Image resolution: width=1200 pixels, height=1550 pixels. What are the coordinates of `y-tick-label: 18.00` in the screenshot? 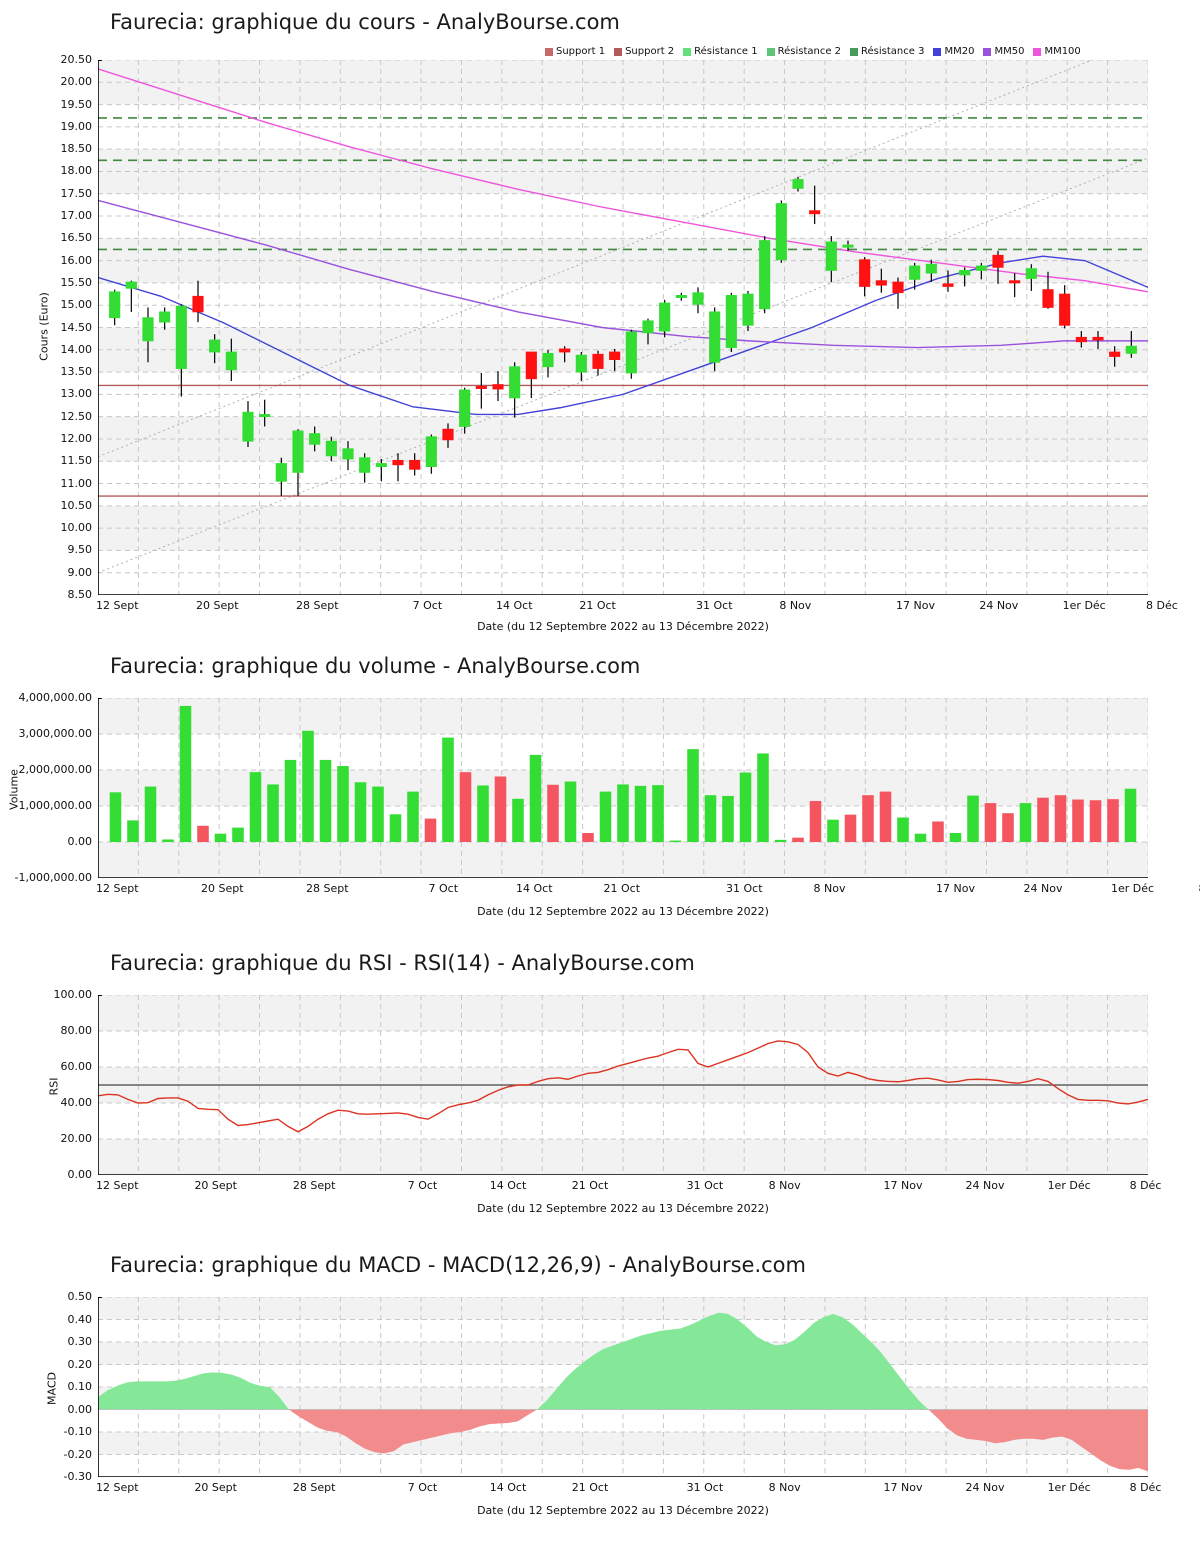 It's located at (76, 171).